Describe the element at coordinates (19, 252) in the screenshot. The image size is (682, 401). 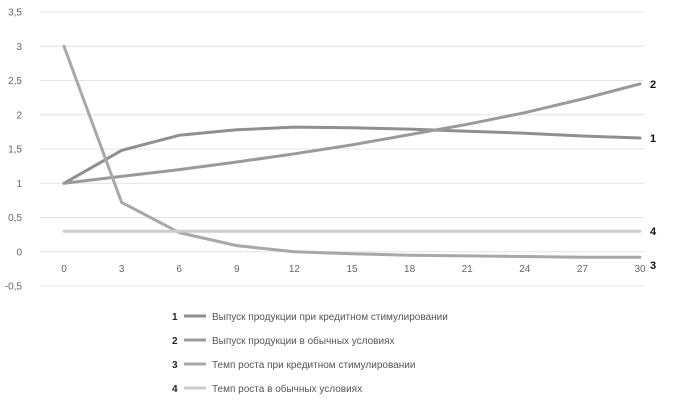
I see `y-tick-label: 0` at that location.